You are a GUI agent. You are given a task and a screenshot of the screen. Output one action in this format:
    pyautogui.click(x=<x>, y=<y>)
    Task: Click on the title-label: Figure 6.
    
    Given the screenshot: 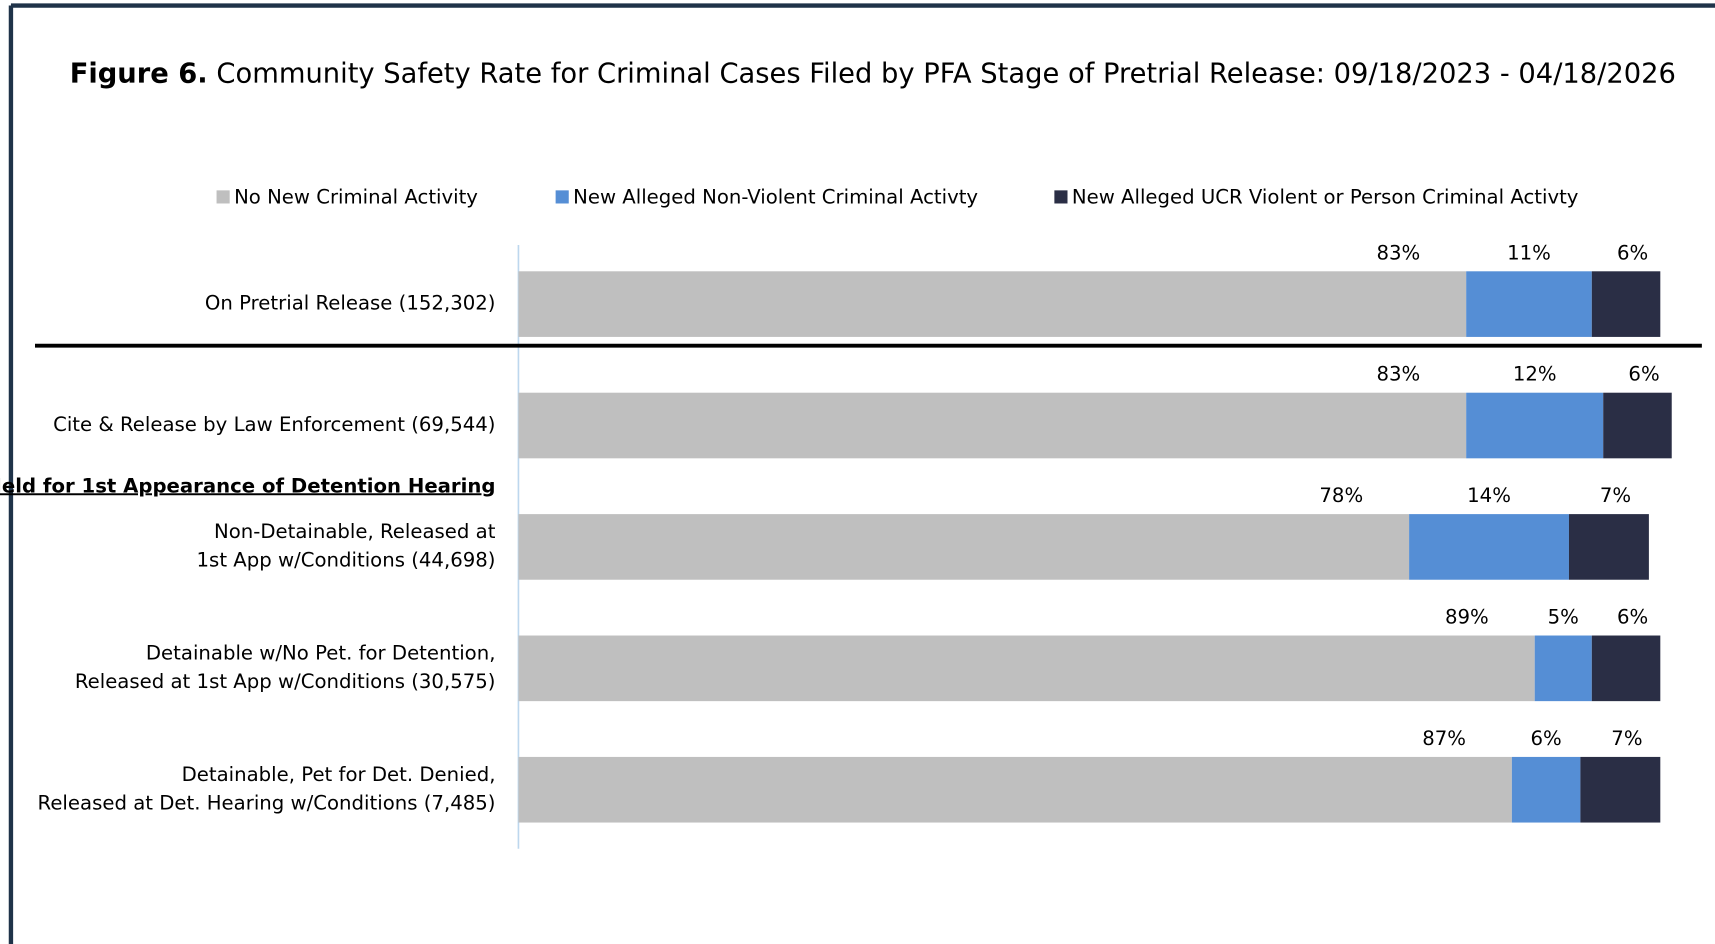 What is the action you would take?
    pyautogui.click(x=139, y=73)
    